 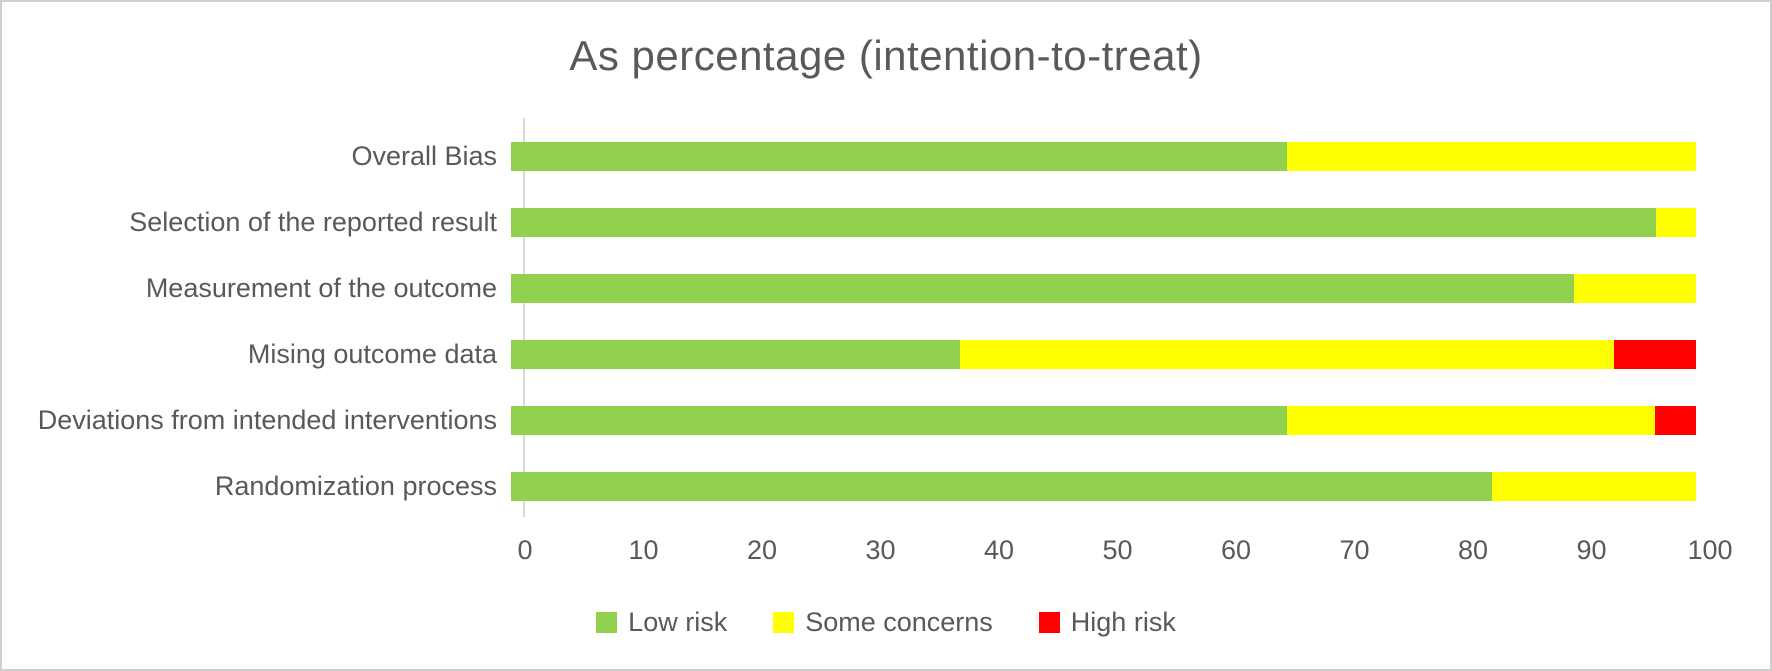 I want to click on bar-row: Overall Bias, so click(x=856, y=156).